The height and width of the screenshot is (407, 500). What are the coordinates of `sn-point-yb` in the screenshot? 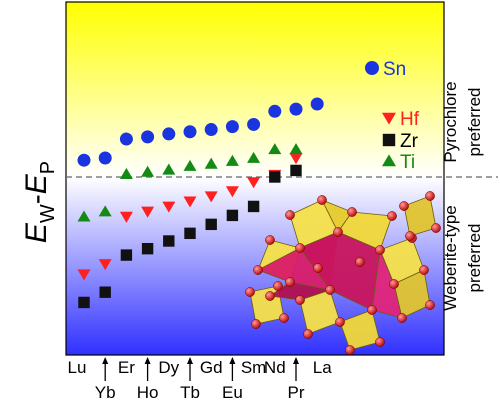 It's located at (105, 158).